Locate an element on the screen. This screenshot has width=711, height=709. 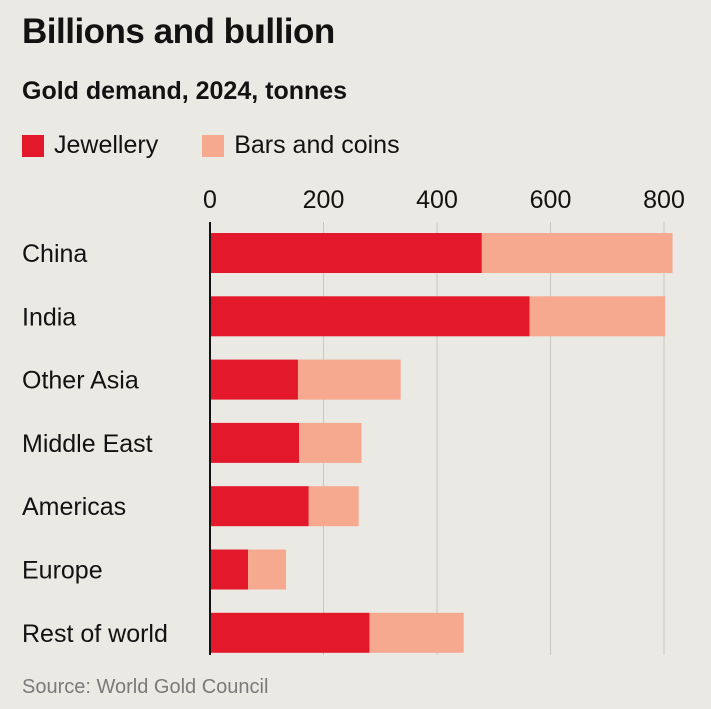
category-label: Europe is located at coordinates (62, 571).